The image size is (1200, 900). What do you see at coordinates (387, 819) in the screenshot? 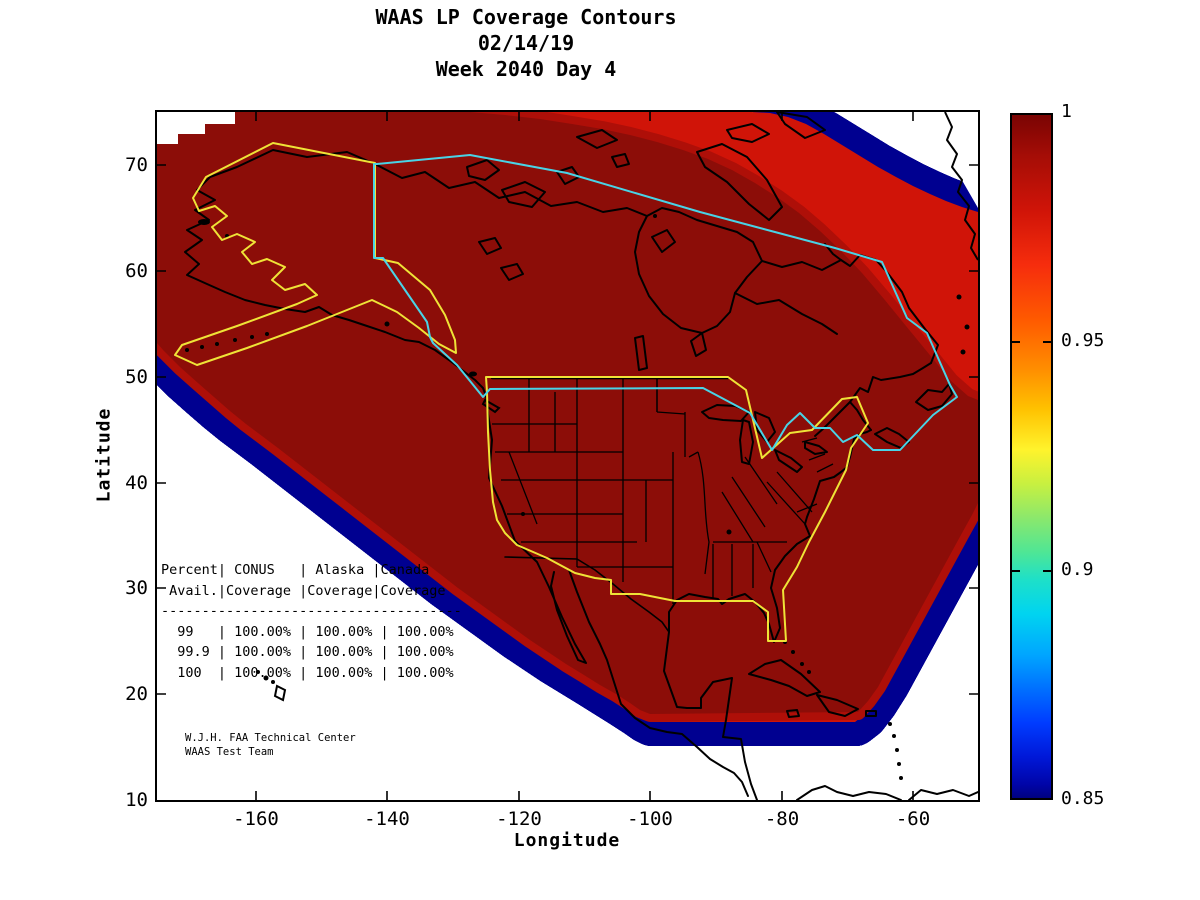
I see `x-tick--140: -140` at bounding box center [387, 819].